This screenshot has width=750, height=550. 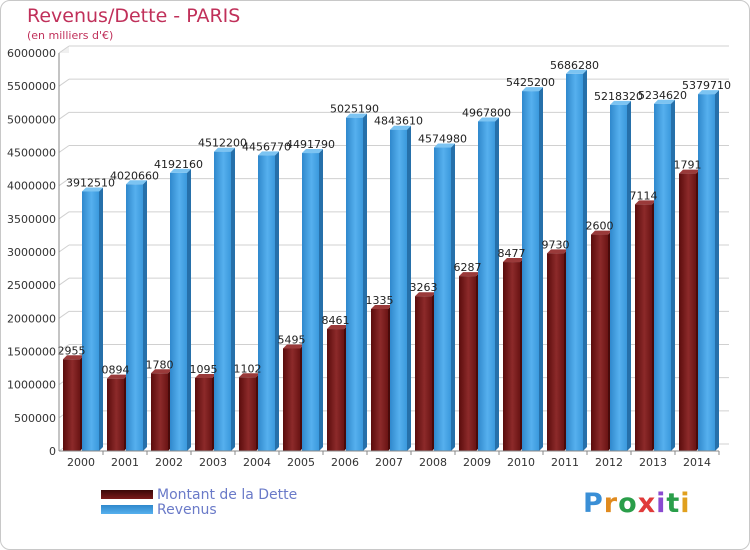 What do you see at coordinates (354, 109) in the screenshot?
I see `data-label-revenus: 5025190` at bounding box center [354, 109].